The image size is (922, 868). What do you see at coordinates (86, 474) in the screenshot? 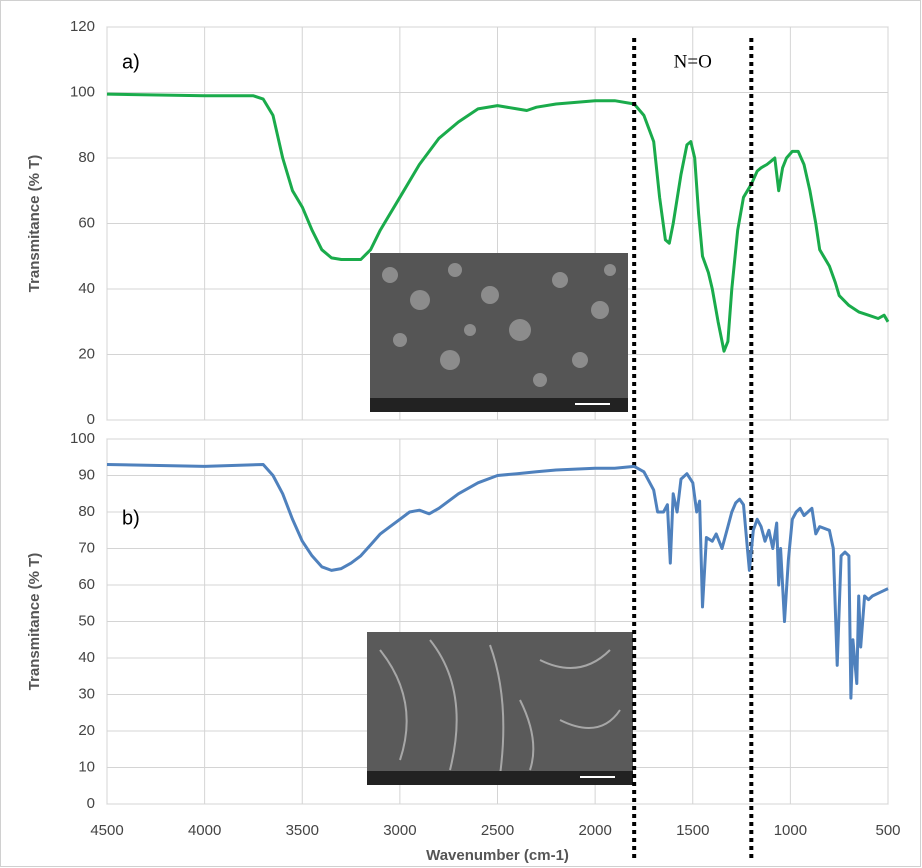
I see `y-tick-label: 90` at bounding box center [86, 474].